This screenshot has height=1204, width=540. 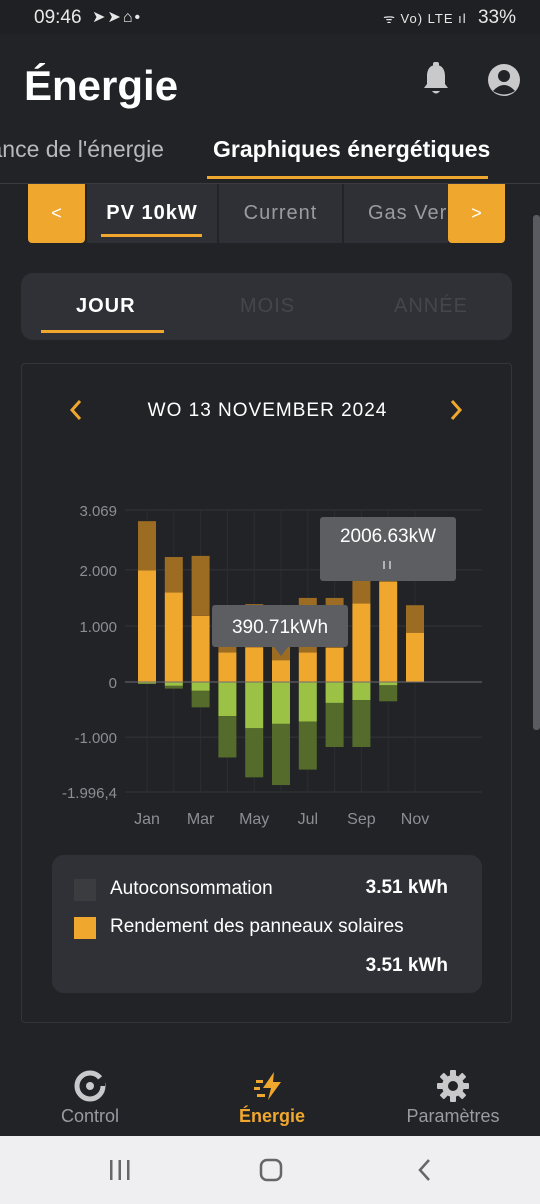 I want to click on legend-label: Autoconsommation, so click(x=191, y=888).